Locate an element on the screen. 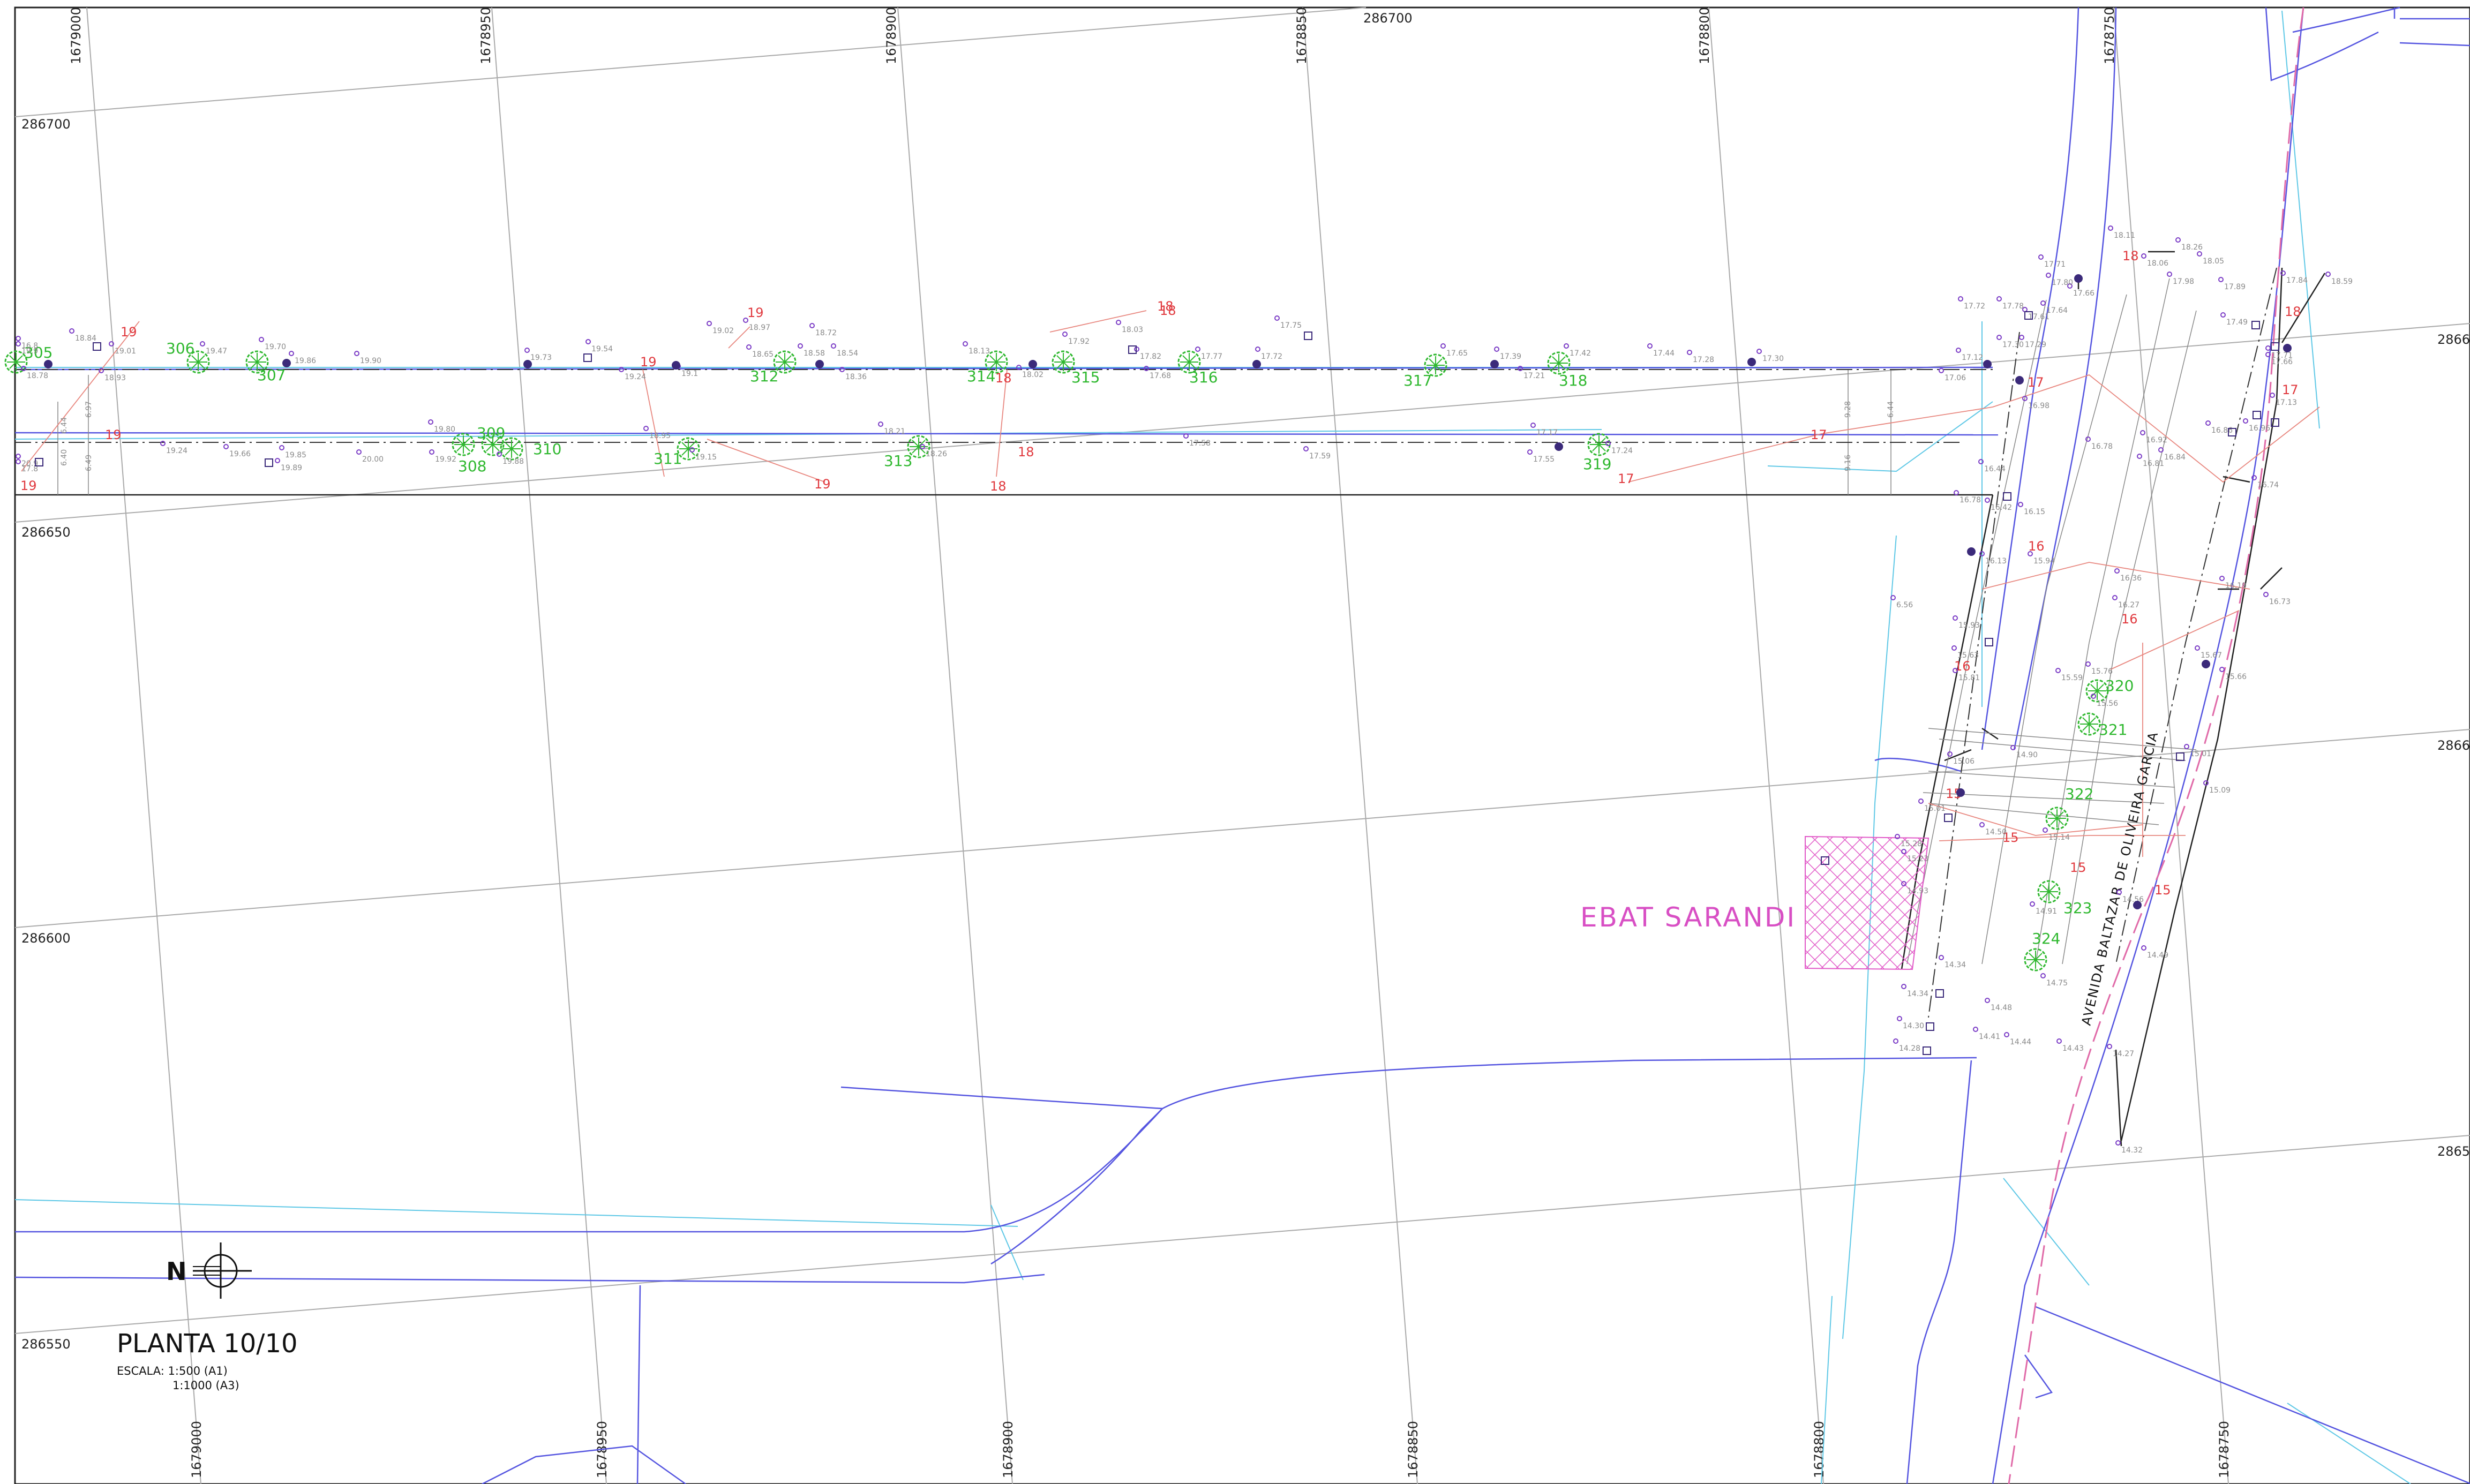 The width and height of the screenshot is (2470, 1484). elevation-label: 19.70 is located at coordinates (275, 347).